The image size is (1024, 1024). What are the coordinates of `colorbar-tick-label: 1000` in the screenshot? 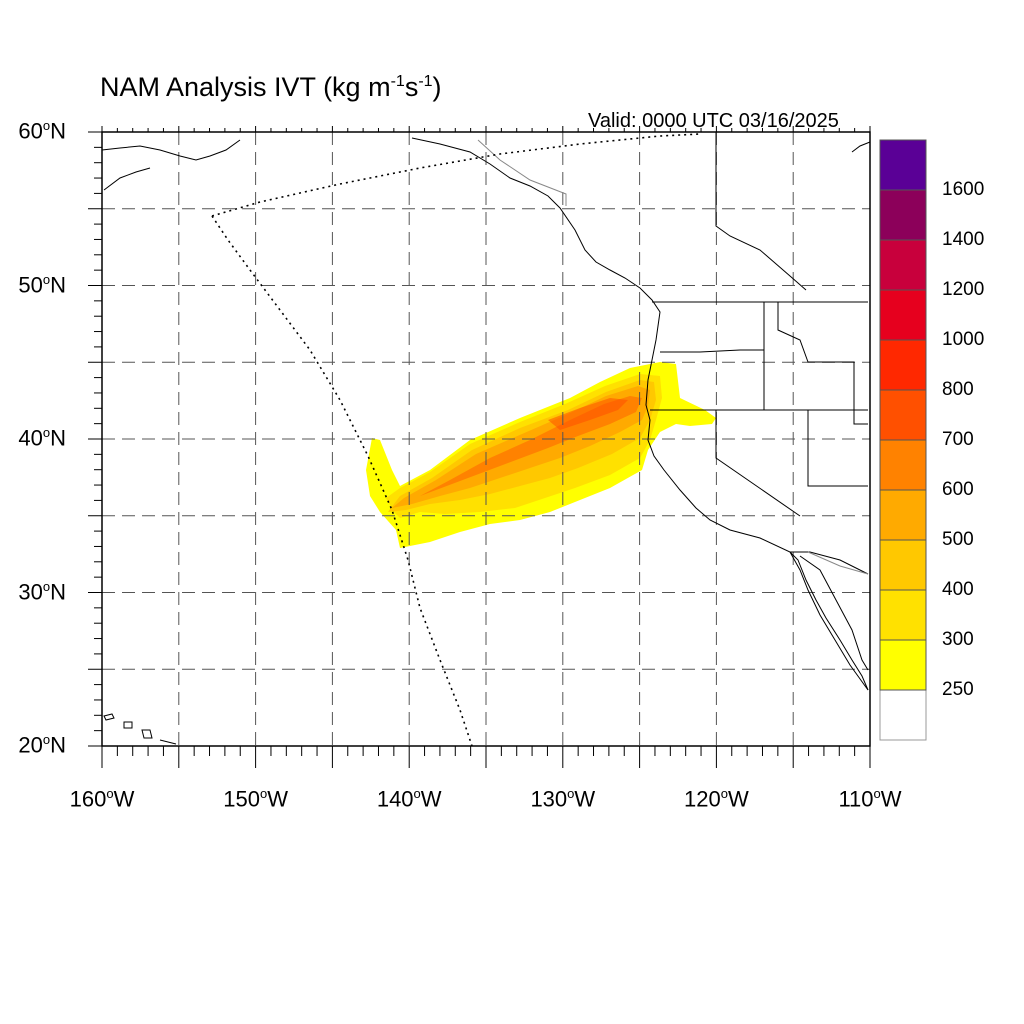 It's located at (963, 339).